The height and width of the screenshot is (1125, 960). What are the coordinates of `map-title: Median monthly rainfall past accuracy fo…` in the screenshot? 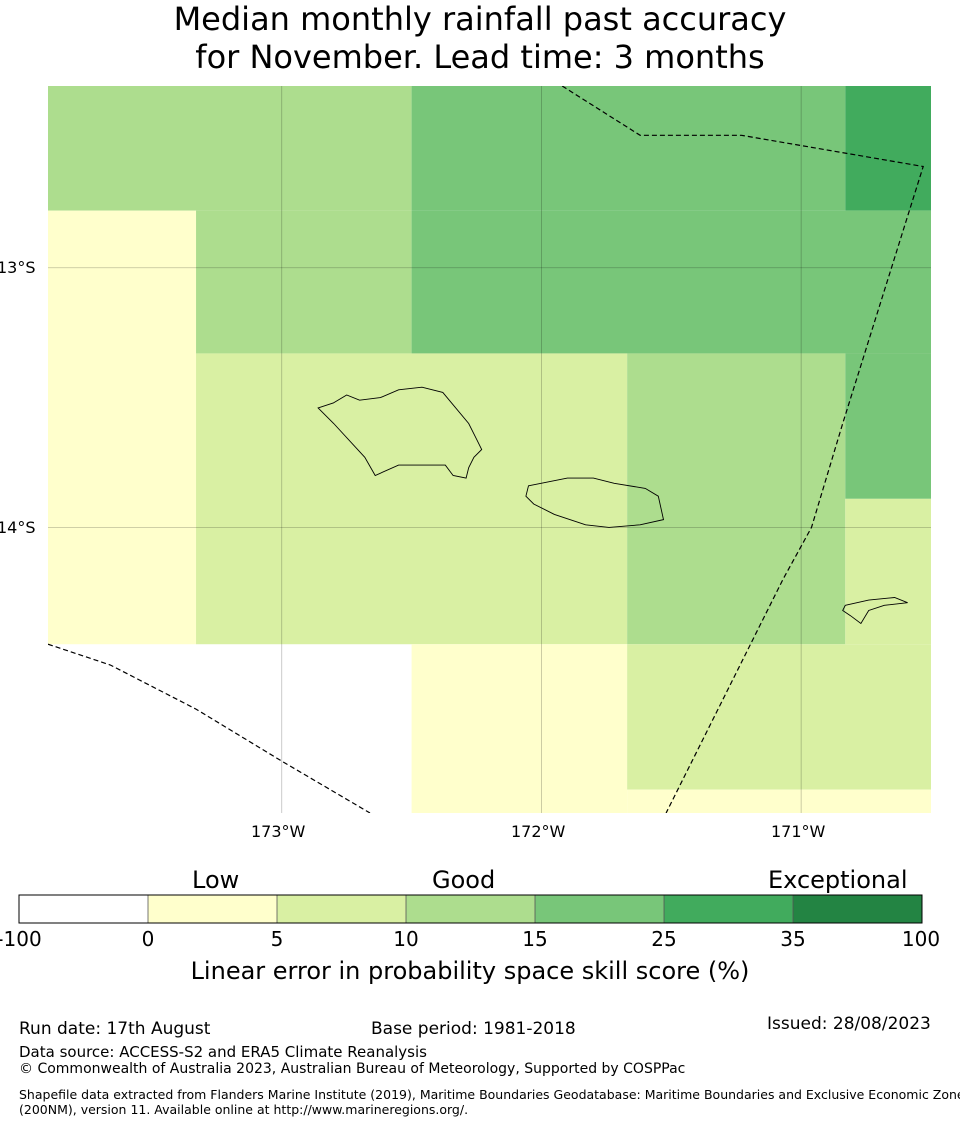 It's located at (480, 38).